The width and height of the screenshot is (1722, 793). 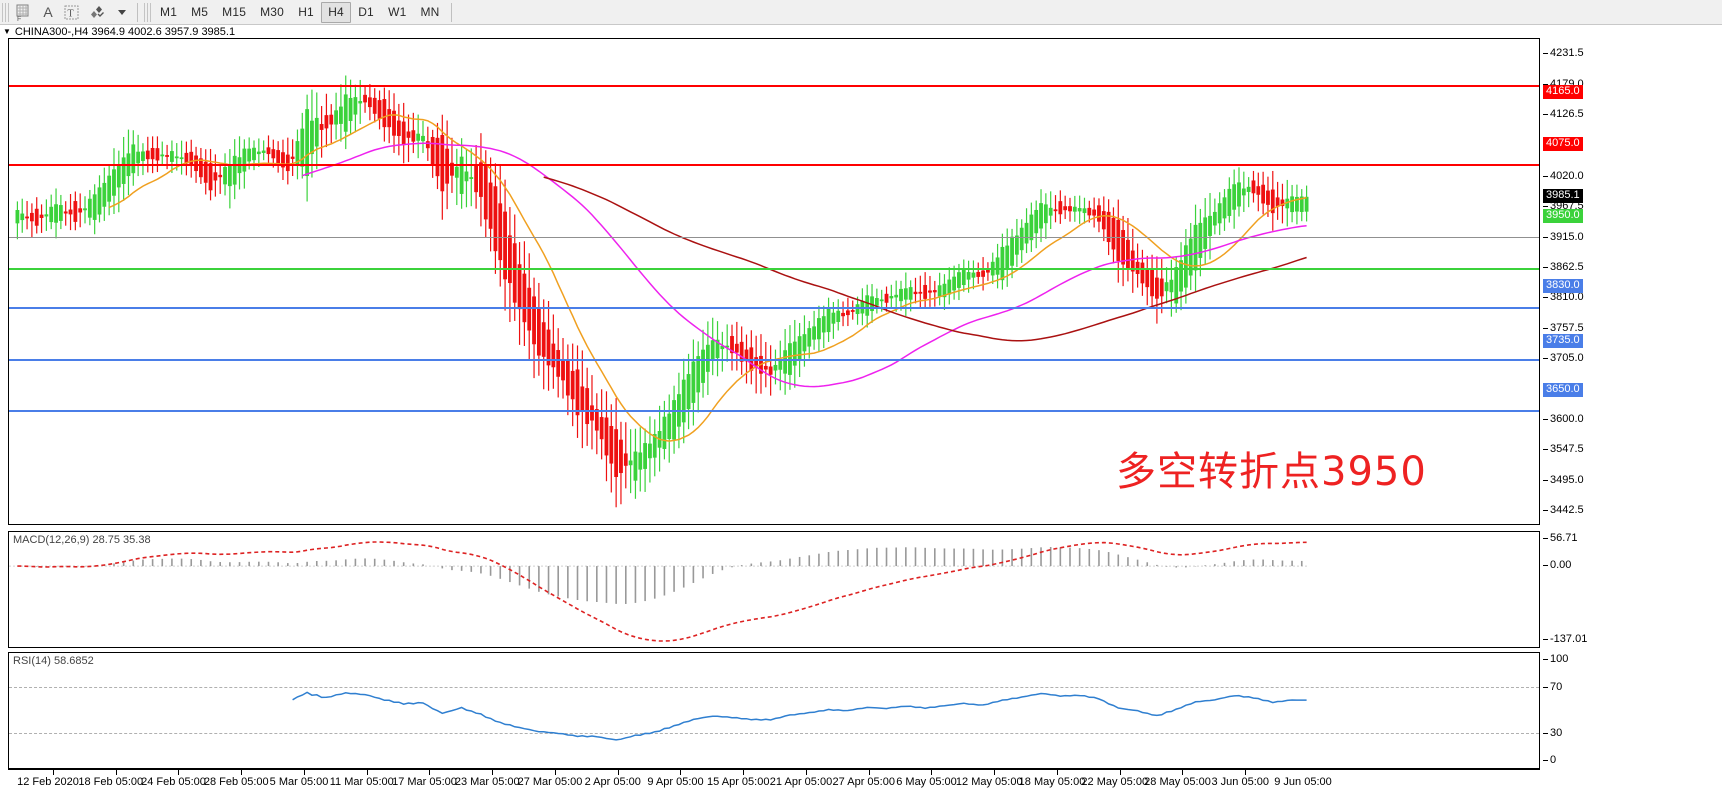 What do you see at coordinates (1563, 91) in the screenshot?
I see `price-level-pill-4165.0: 4165.0` at bounding box center [1563, 91].